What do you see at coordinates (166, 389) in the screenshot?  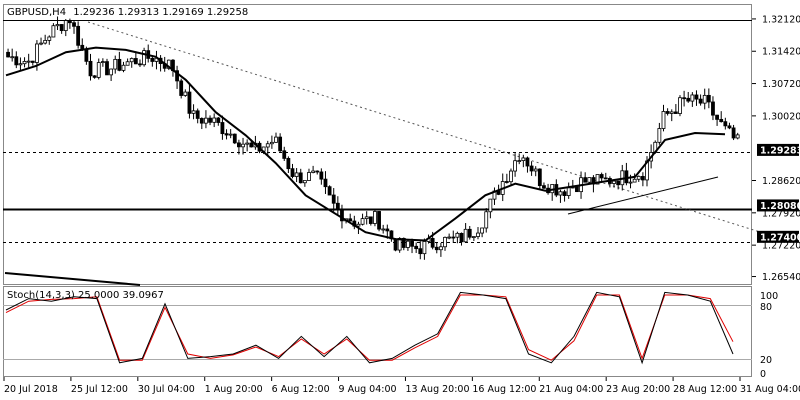 I see `time-tick-label: 30 Jul 04:00` at bounding box center [166, 389].